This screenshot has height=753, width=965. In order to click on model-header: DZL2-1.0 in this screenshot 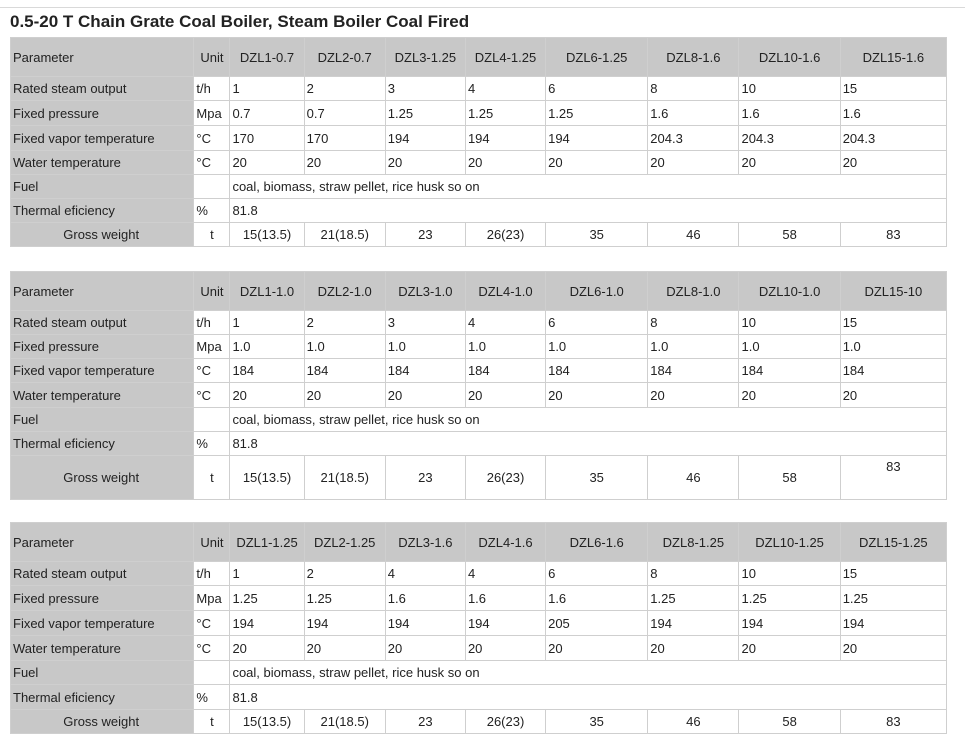, I will do `click(344, 291)`.